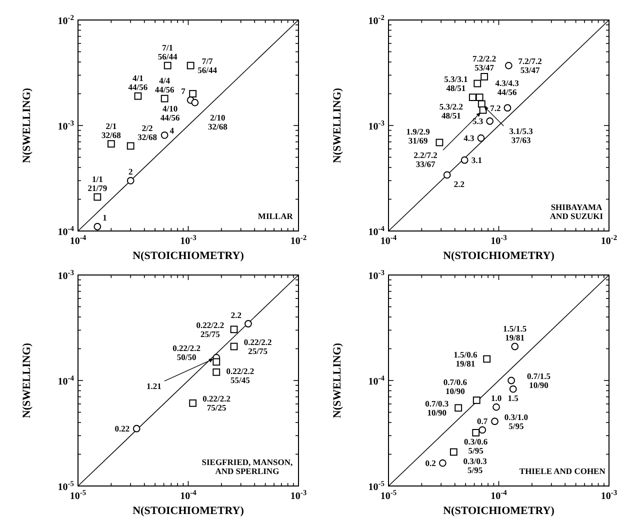  What do you see at coordinates (148, 132) in the screenshot?
I see `annotation: 2/2 32/68` at bounding box center [148, 132].